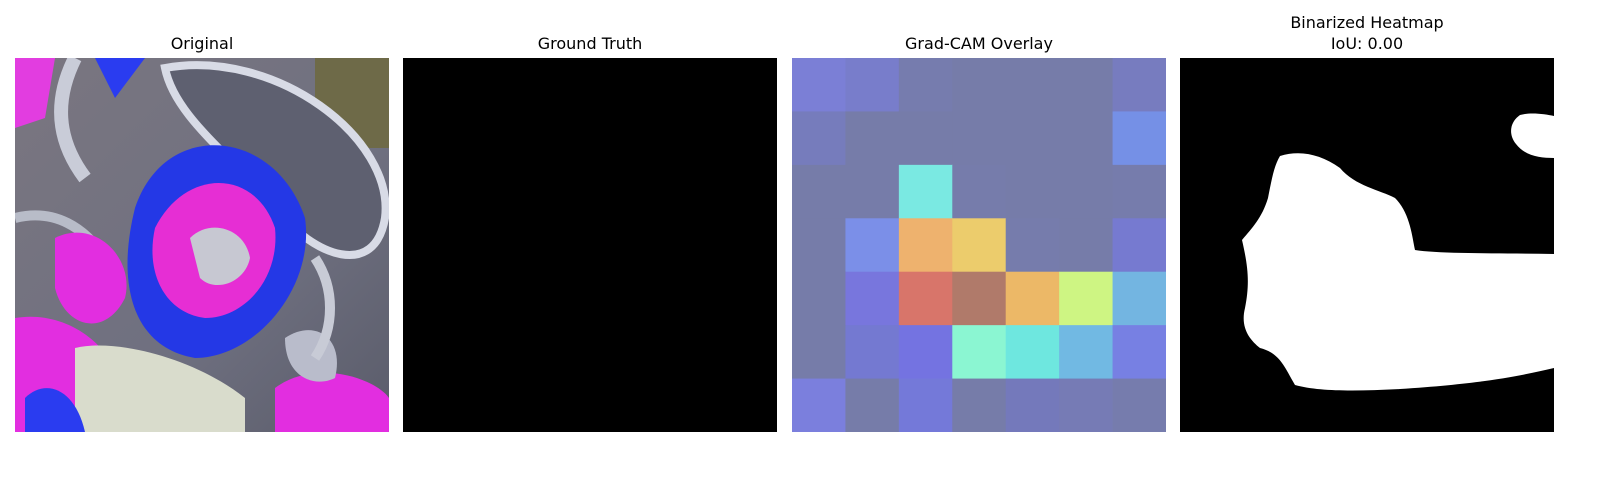  What do you see at coordinates (1367, 22) in the screenshot?
I see `binarized-heatmap-title: Binarized Heatmap` at bounding box center [1367, 22].